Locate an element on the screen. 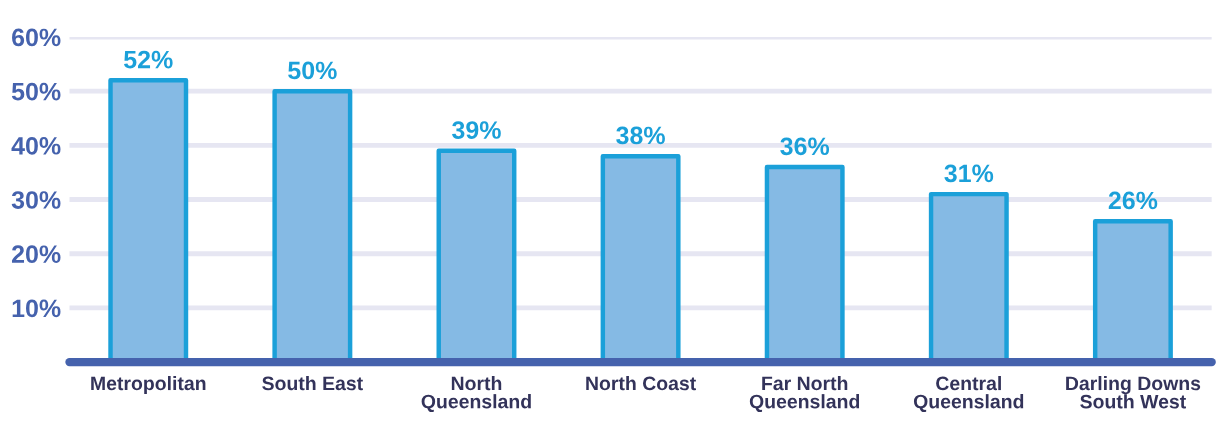 The image size is (1219, 425). data-label: 38% is located at coordinates (640, 135).